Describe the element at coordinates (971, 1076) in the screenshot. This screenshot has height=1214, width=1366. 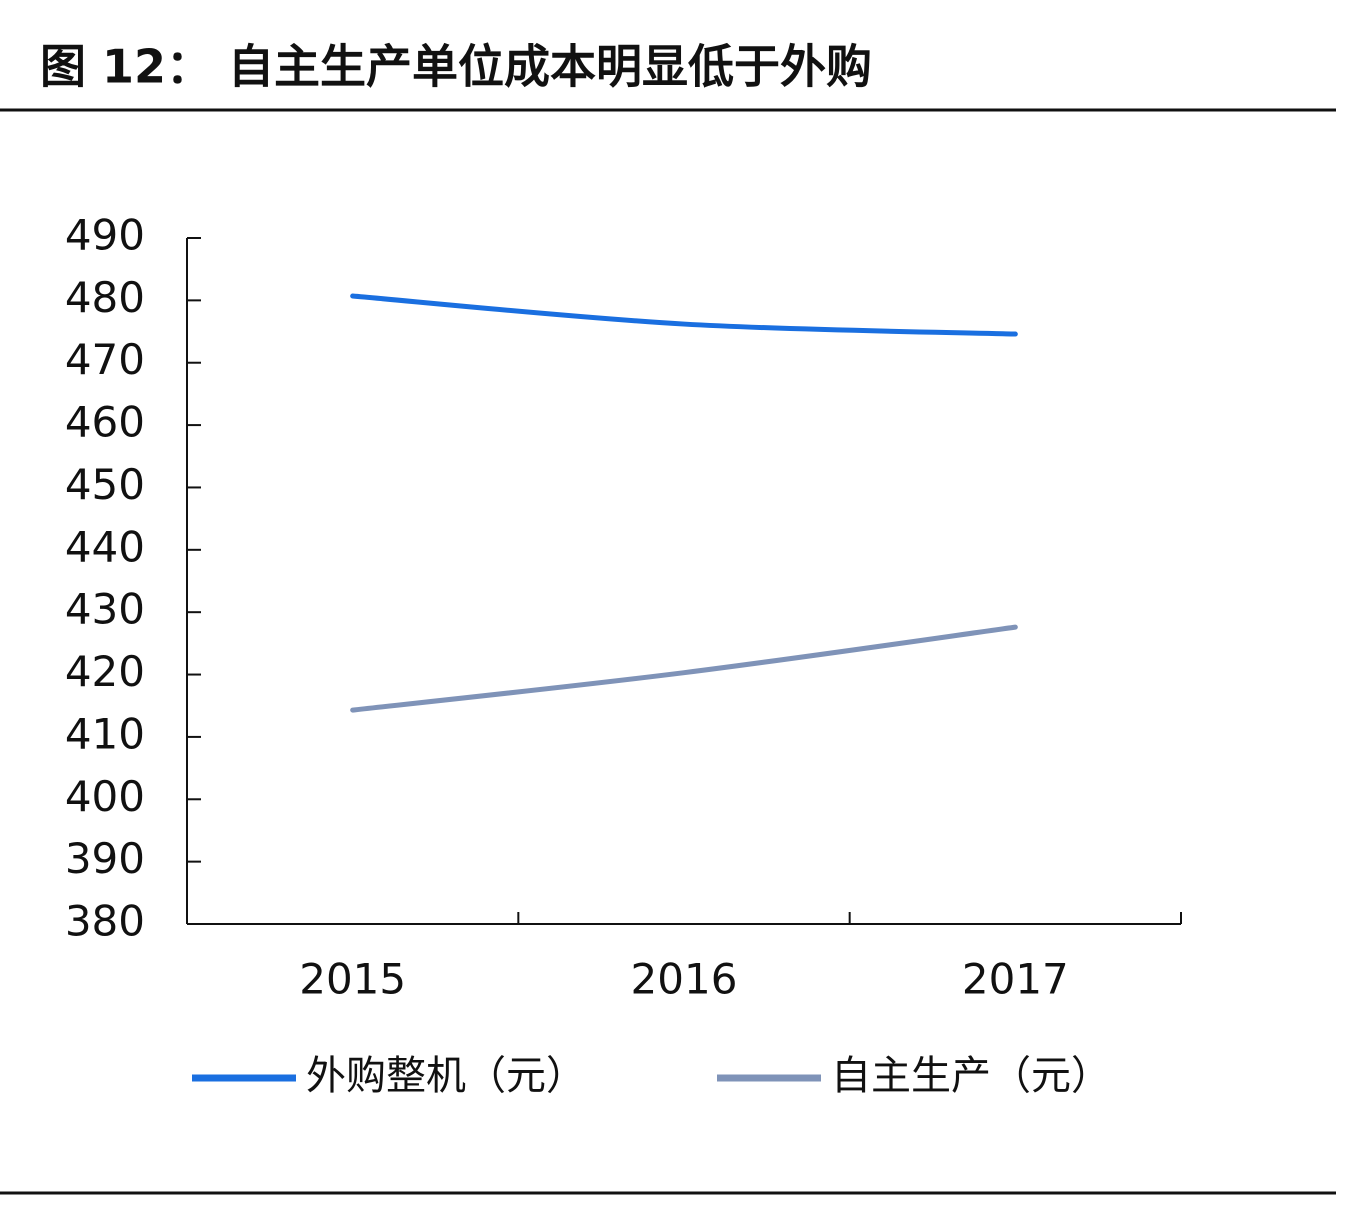
I see `legend-label: 自主生产（元）` at that location.